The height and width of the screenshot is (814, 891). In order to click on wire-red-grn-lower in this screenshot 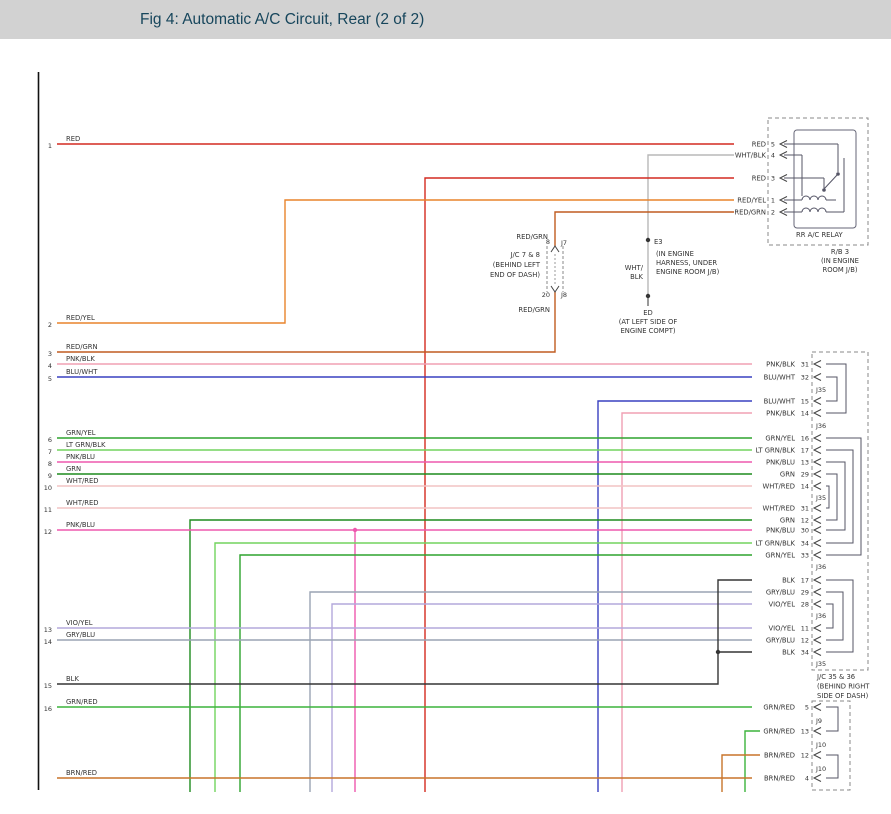, I will do `click(306, 322)`.